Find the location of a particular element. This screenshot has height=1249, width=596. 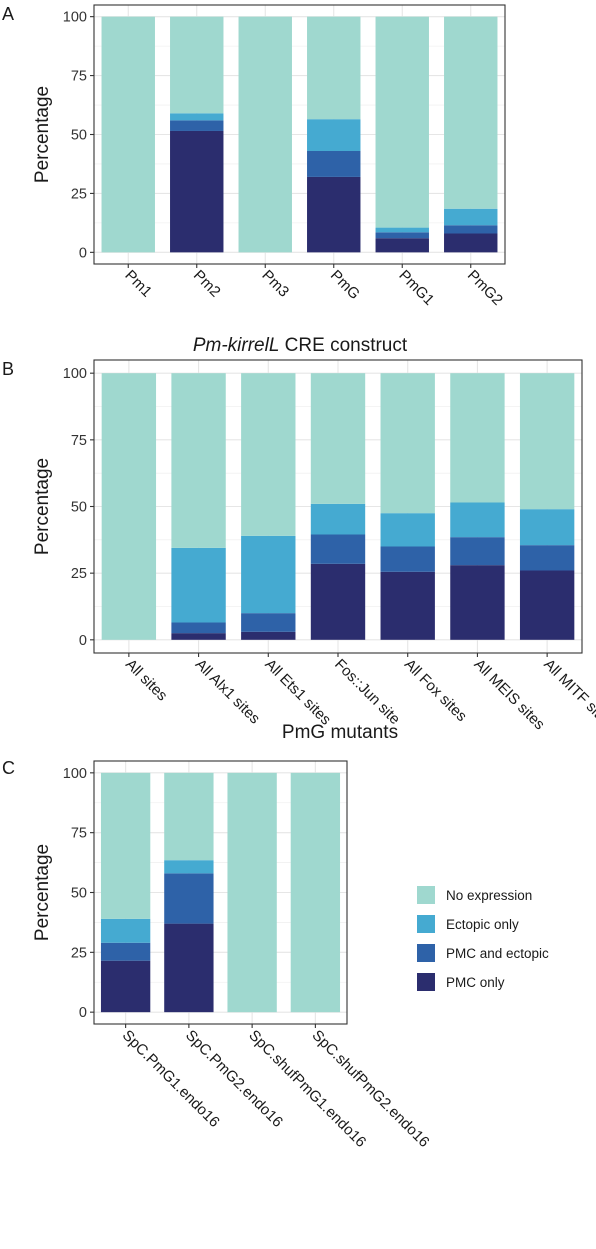

x-tick-label: Pm3 is located at coordinates (275, 284).